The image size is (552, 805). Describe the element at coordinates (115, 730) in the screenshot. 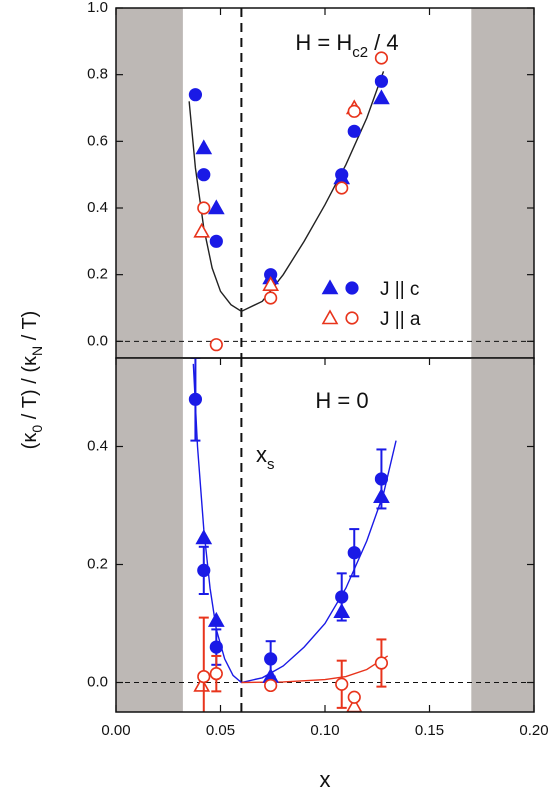

I see `x-tick-label: 0.00` at that location.